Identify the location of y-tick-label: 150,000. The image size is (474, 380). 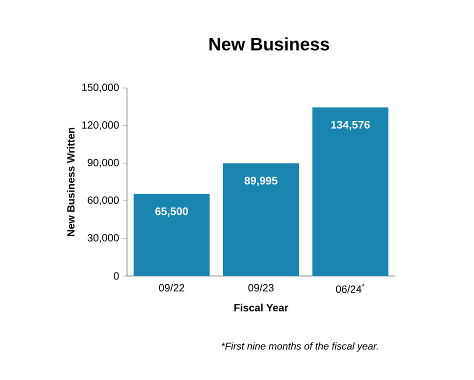
(100, 88).